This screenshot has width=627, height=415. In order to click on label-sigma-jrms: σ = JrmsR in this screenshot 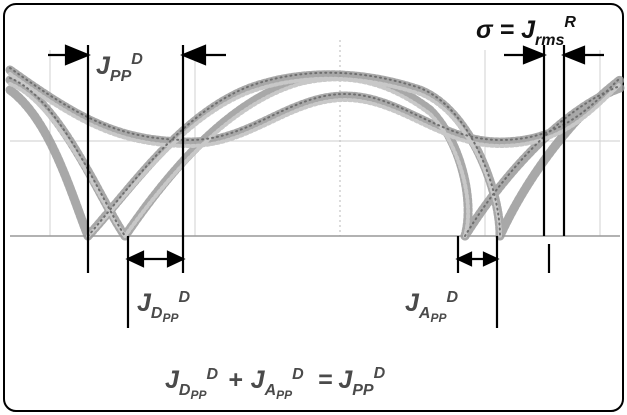, I will do `click(526, 31)`.